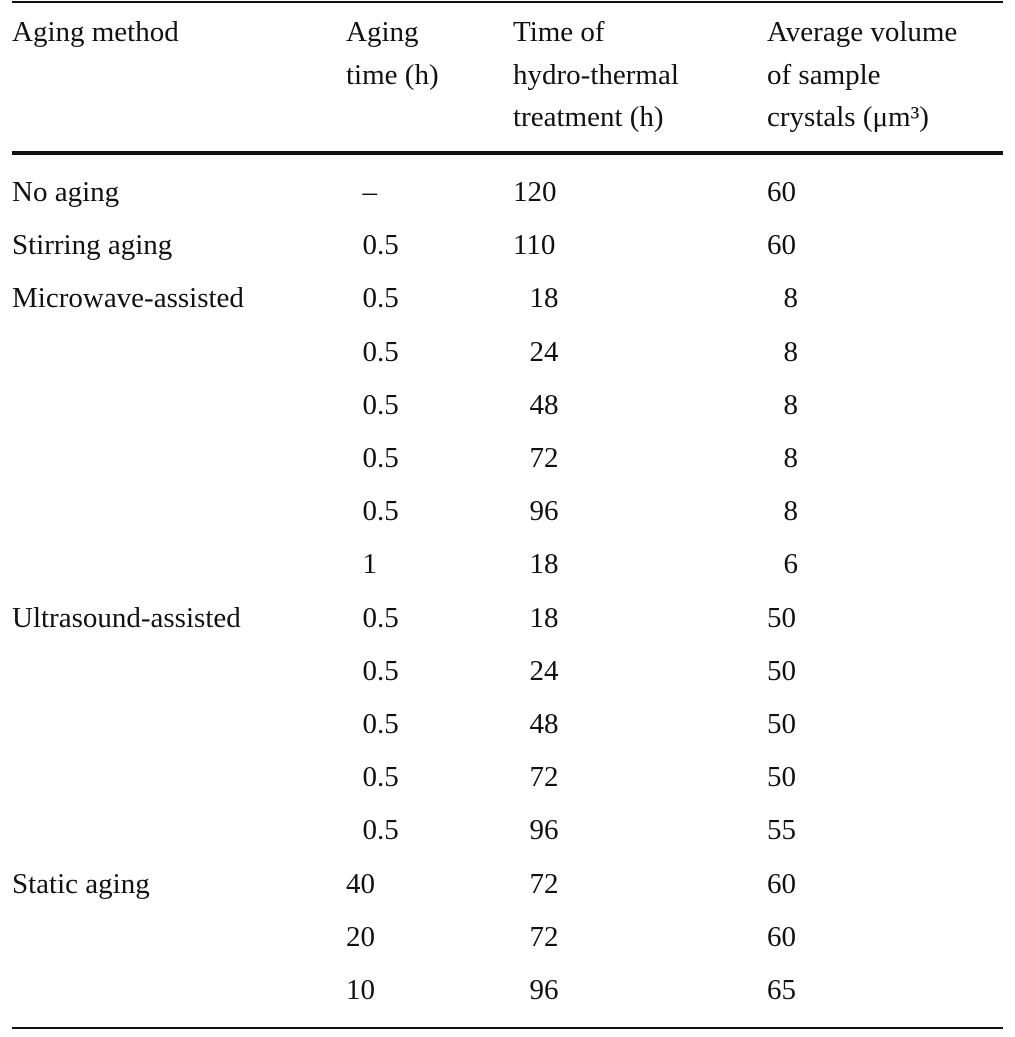  I want to click on header-cell: crystals (μm³), so click(848, 117).